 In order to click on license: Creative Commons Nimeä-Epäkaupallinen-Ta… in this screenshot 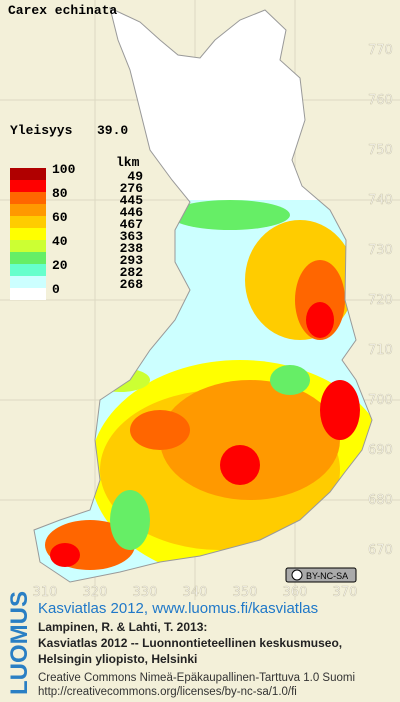, I will do `click(196, 678)`.